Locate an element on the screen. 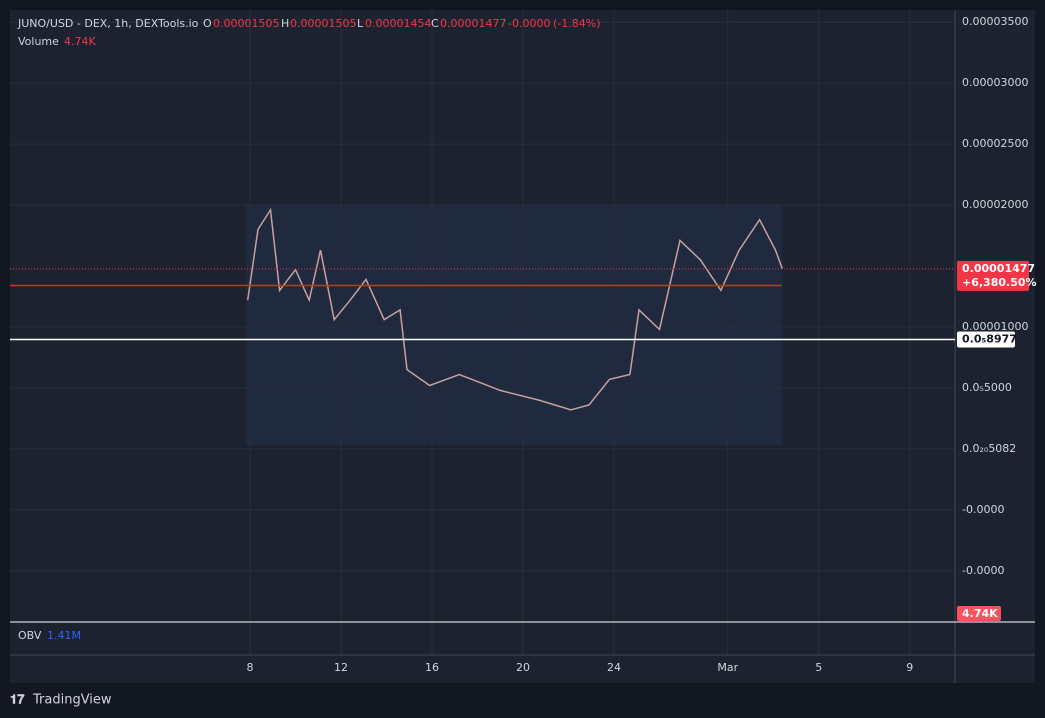  y-tick-label: 0.0₅5000 is located at coordinates (987, 387).